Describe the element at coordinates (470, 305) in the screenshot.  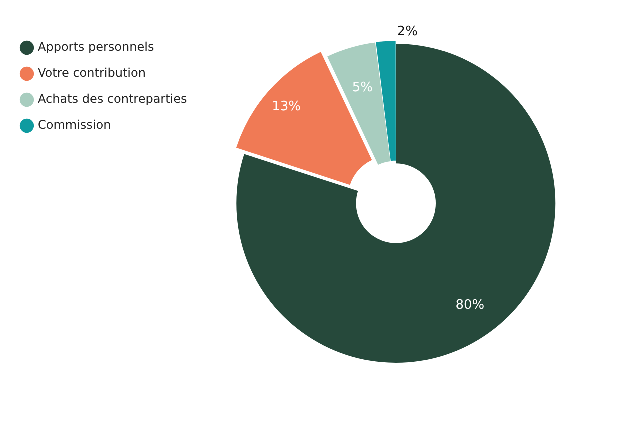
I see `data-label: 80%` at that location.